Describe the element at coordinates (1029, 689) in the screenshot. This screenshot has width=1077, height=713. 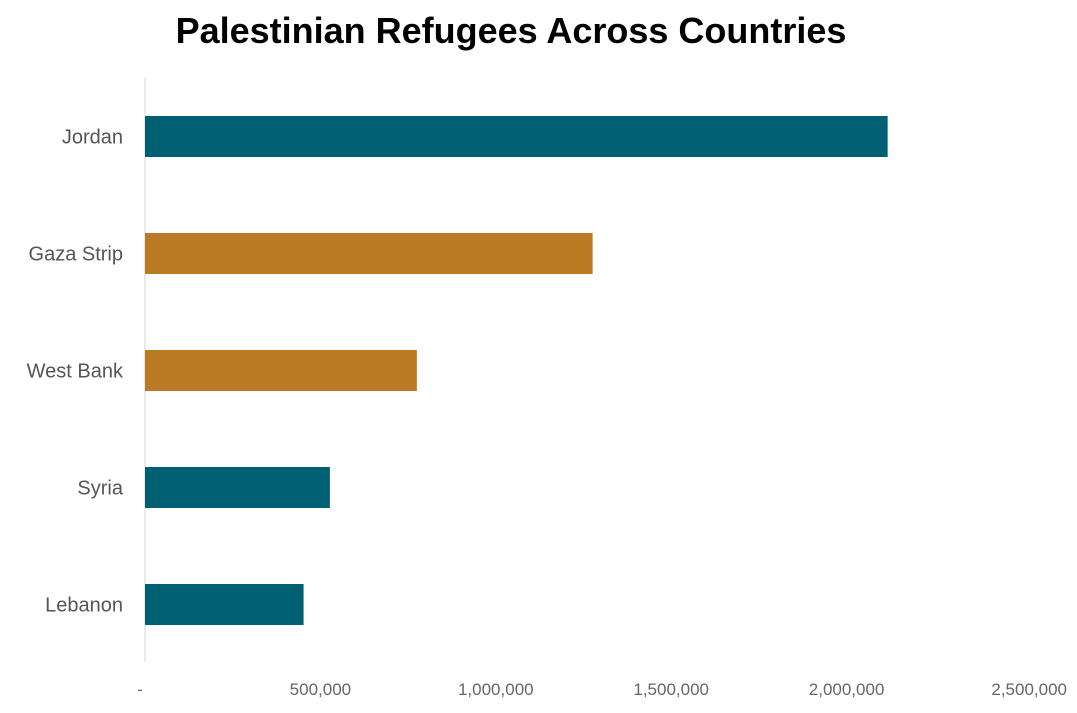
I see `x-tick-label: 2,500,000` at that location.